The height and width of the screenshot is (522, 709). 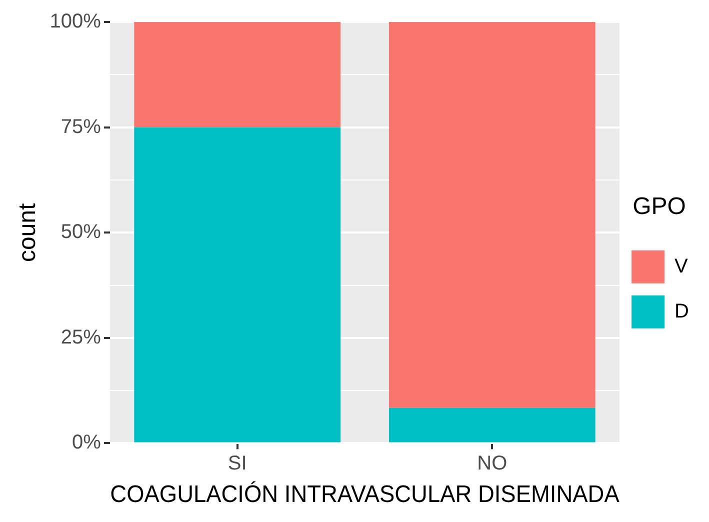 What do you see at coordinates (81, 232) in the screenshot?
I see `y-tick-label: 50%` at bounding box center [81, 232].